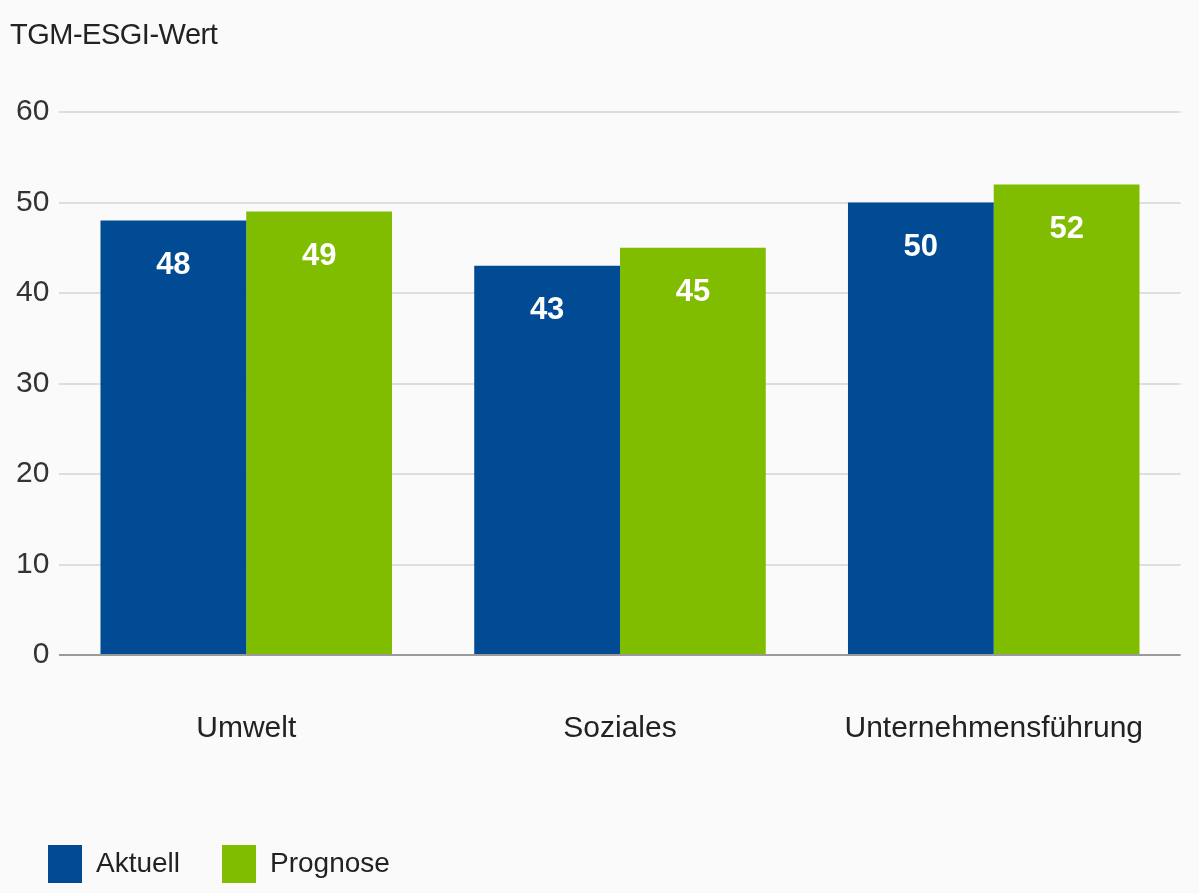 This screenshot has height=893, width=1199. I want to click on y-axis-title: TGM-ESGI-Wert, so click(114, 34).